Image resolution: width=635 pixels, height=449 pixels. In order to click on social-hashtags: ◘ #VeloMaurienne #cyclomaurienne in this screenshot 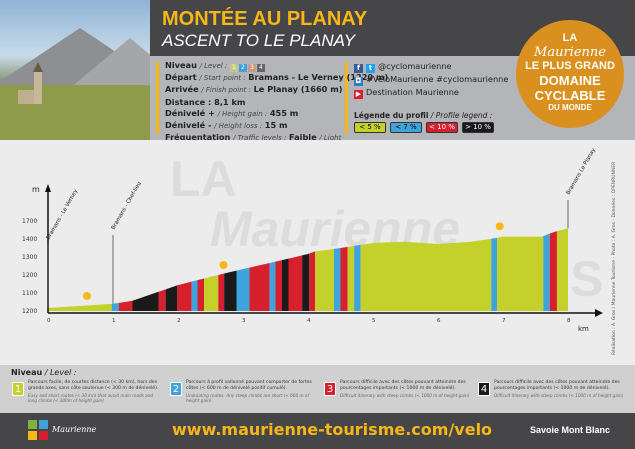, I will do `click(431, 80)`.